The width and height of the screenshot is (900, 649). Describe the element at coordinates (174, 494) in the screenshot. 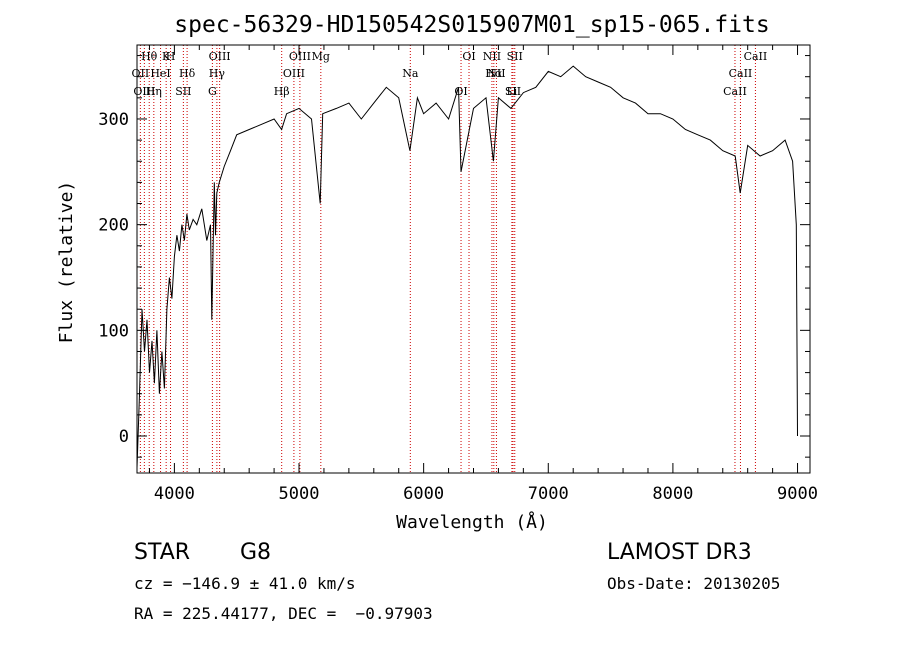

I see `x-tick-label: 4000` at that location.